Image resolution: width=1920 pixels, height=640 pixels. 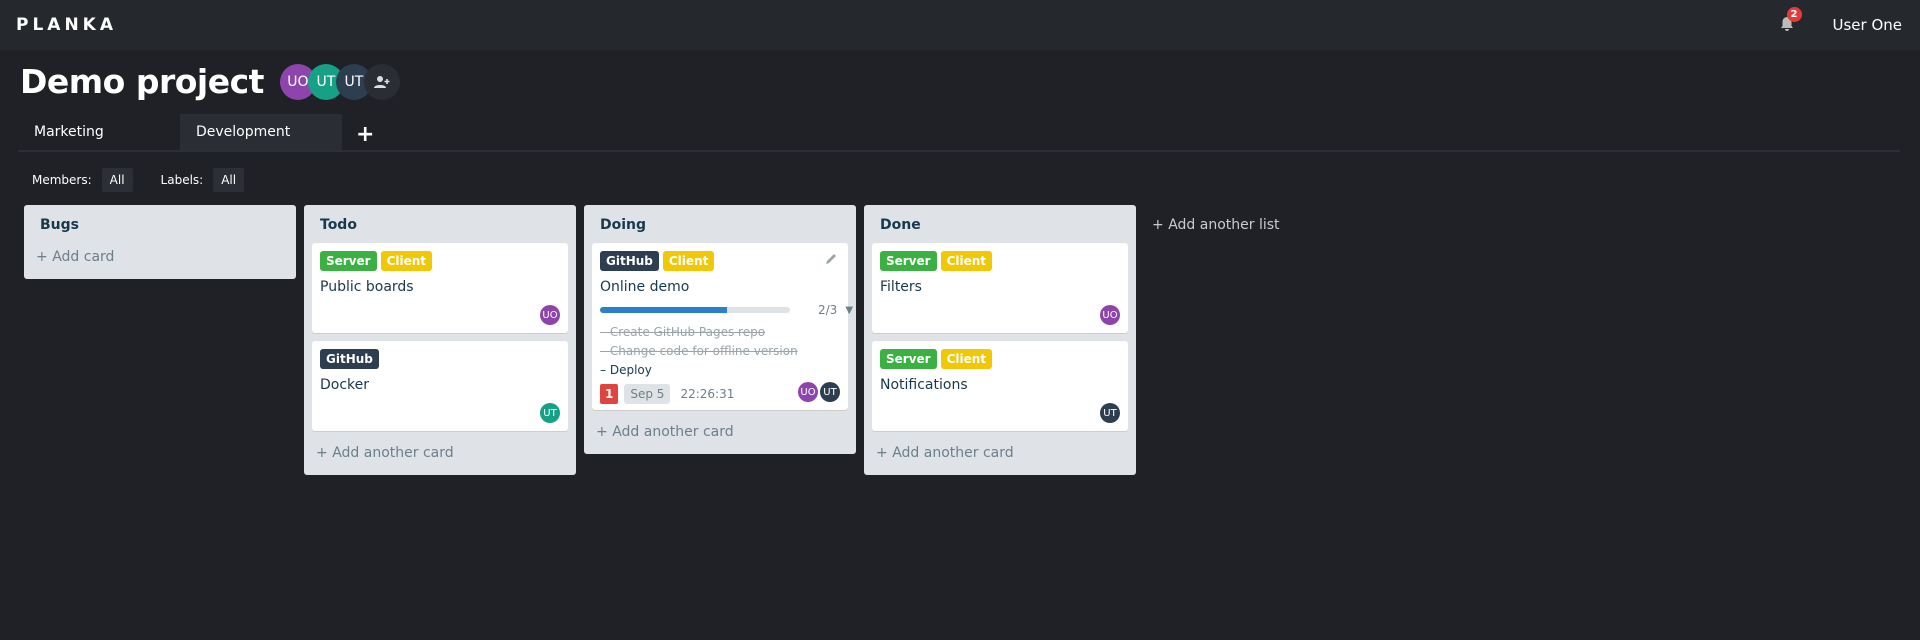 What do you see at coordinates (69, 132) in the screenshot?
I see `tab-marketing: Marketing` at bounding box center [69, 132].